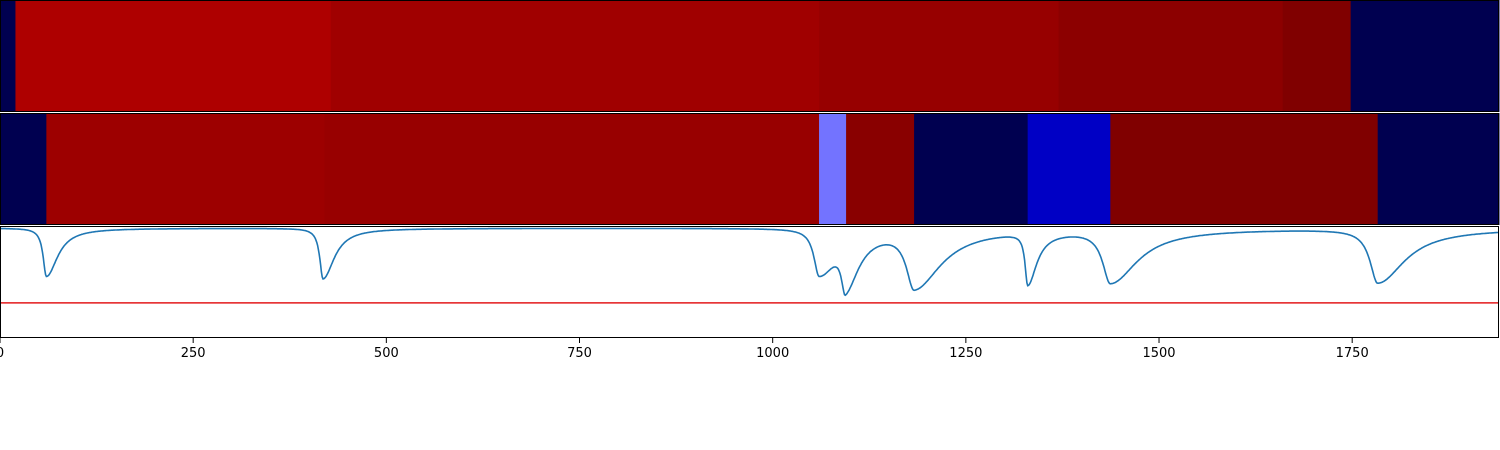  What do you see at coordinates (1158, 353) in the screenshot?
I see `x-tick-label: 1500` at bounding box center [1158, 353].